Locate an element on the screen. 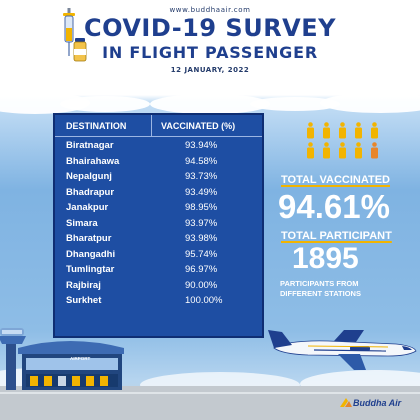 This screenshot has width=420, height=420. destination-cell: Surkhet is located at coordinates (84, 300).